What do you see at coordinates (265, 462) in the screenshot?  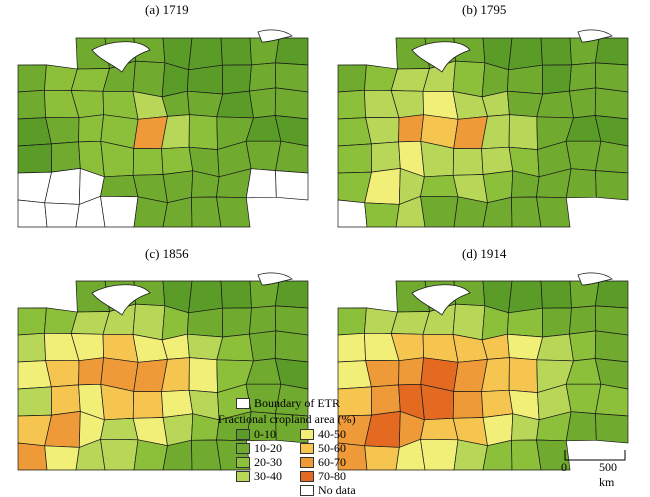 I see `legend-item: 20-30` at bounding box center [265, 462].